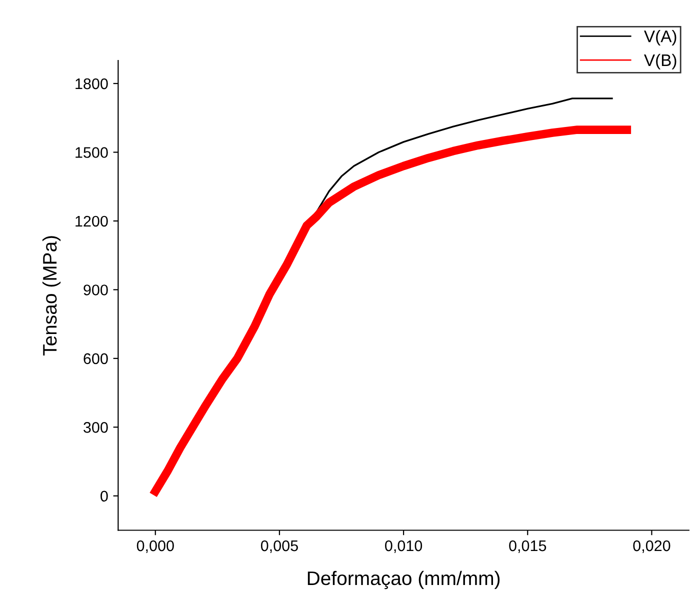 This screenshot has height=606, width=691. I want to click on legend-label: V(A), so click(660, 38).